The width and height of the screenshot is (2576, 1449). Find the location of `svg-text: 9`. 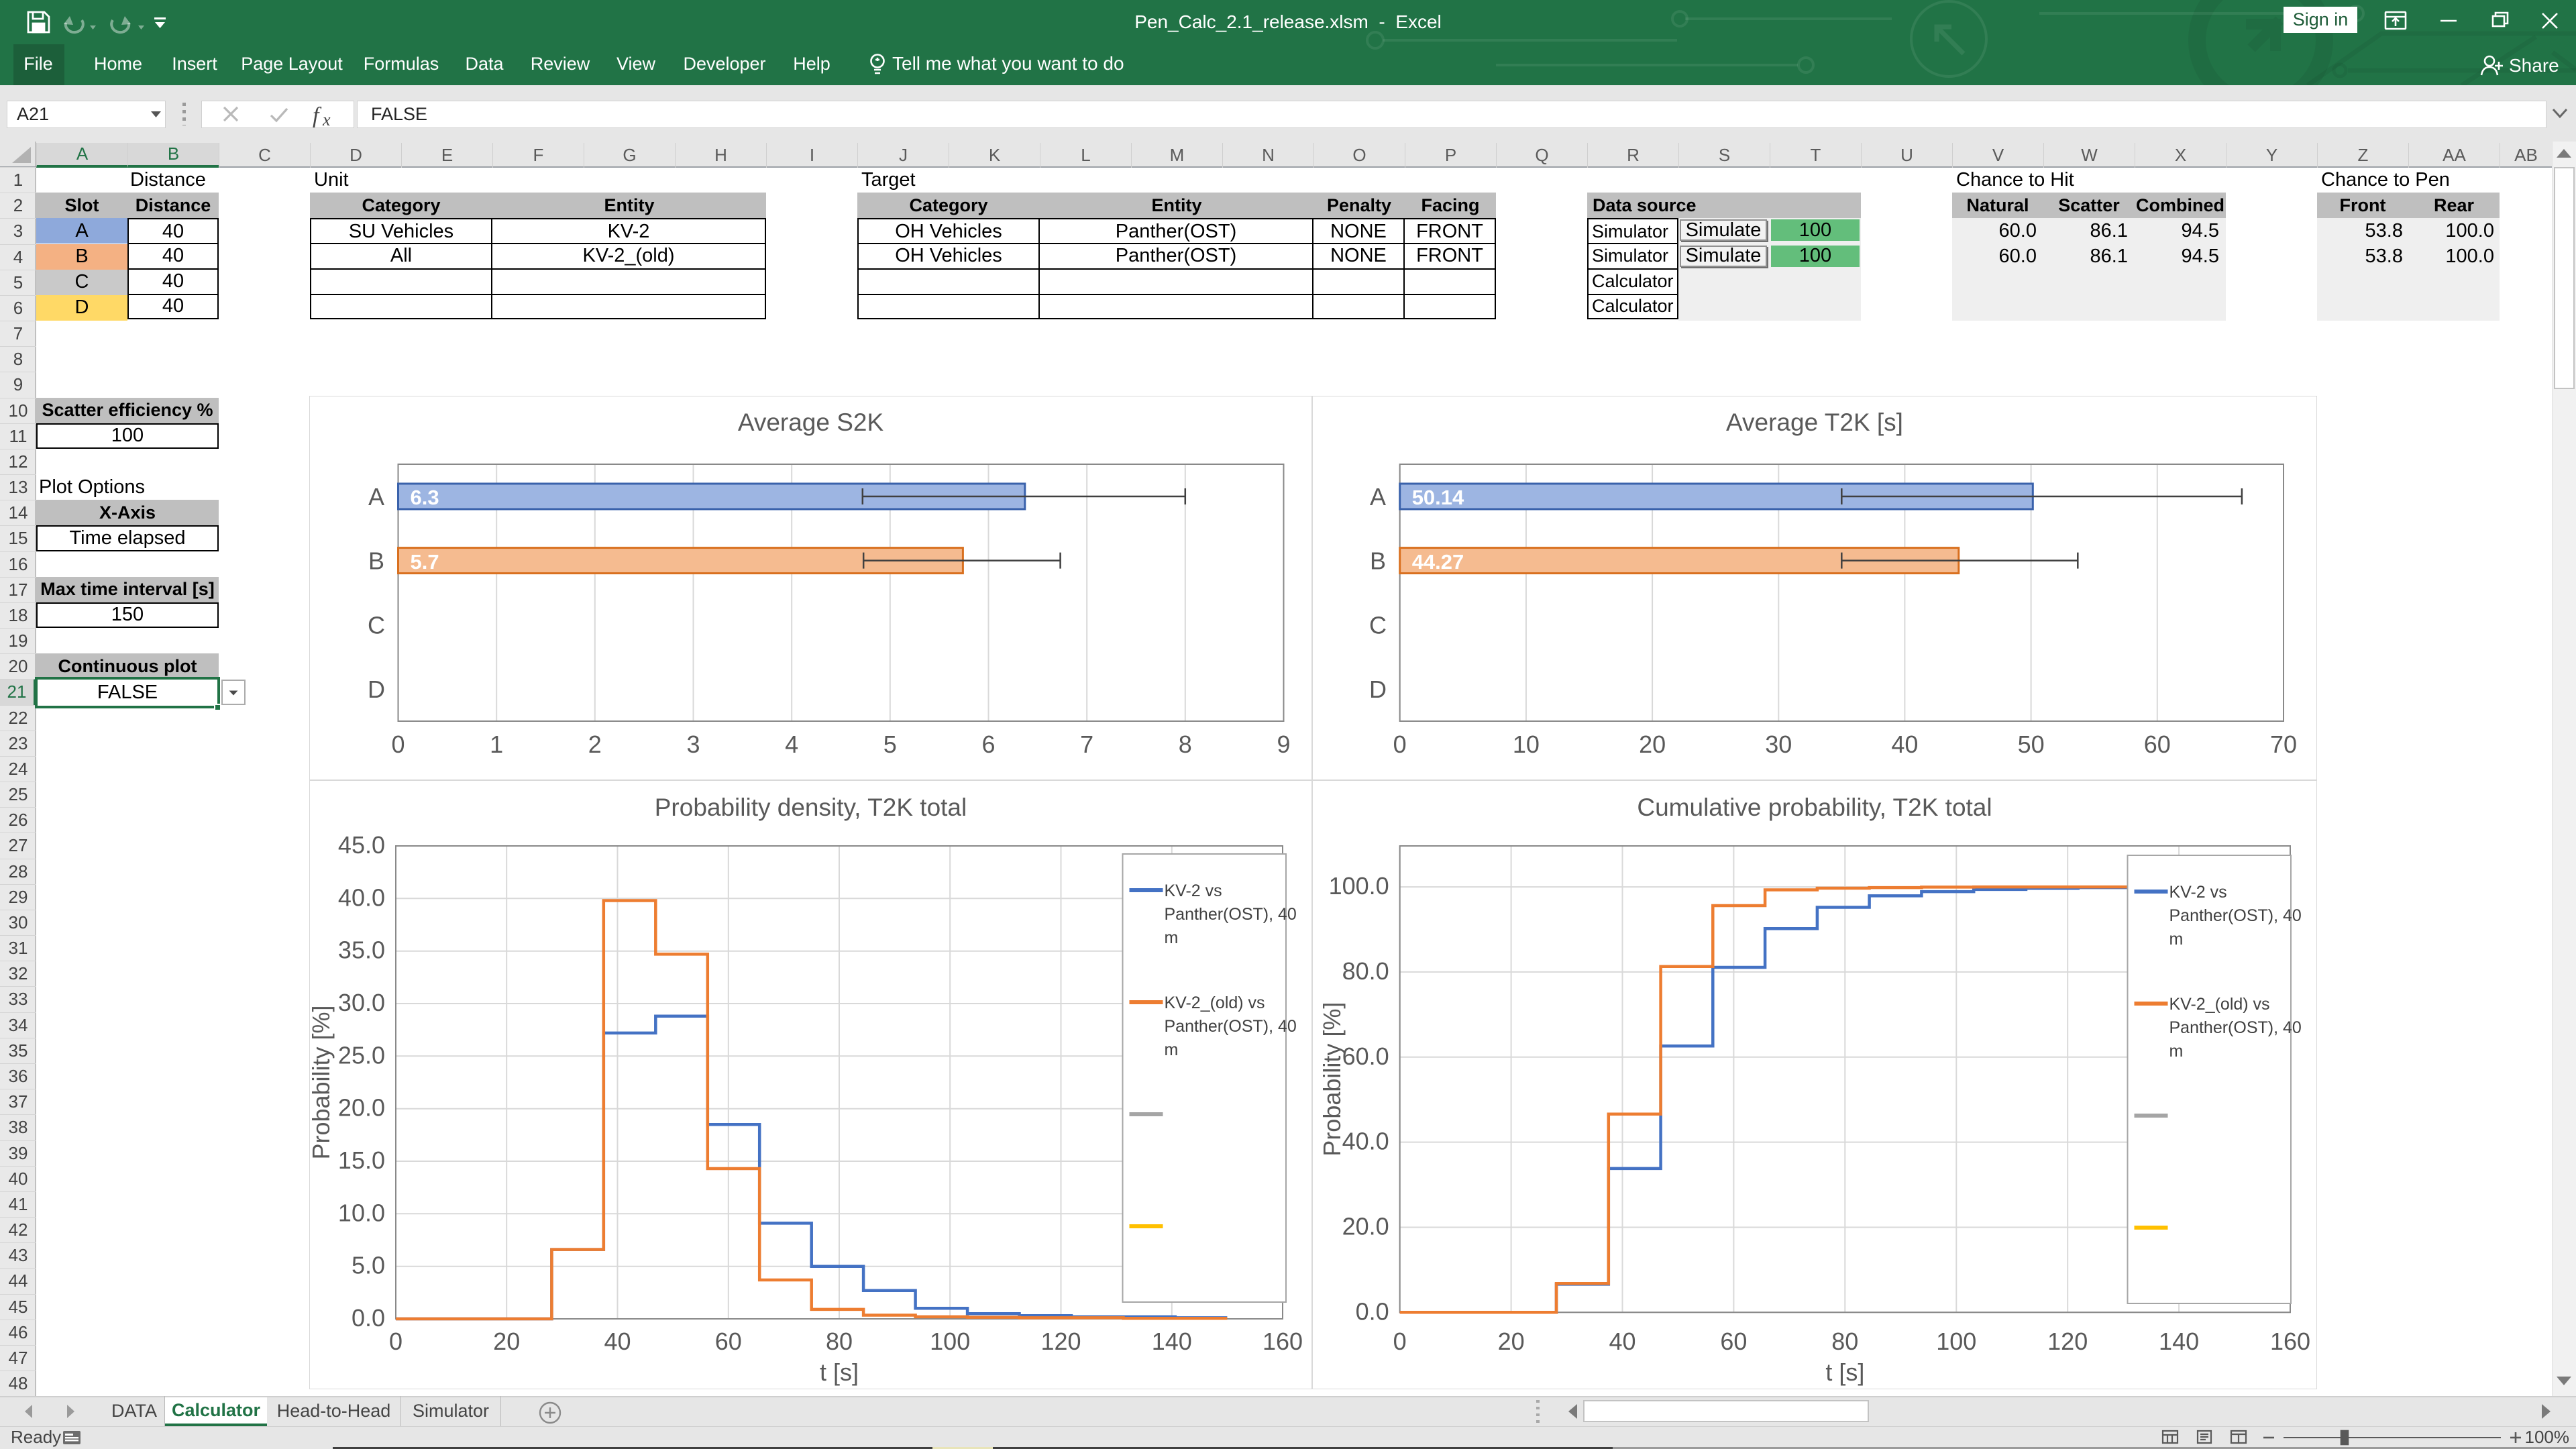

svg-text: 9 is located at coordinates (1283, 744).